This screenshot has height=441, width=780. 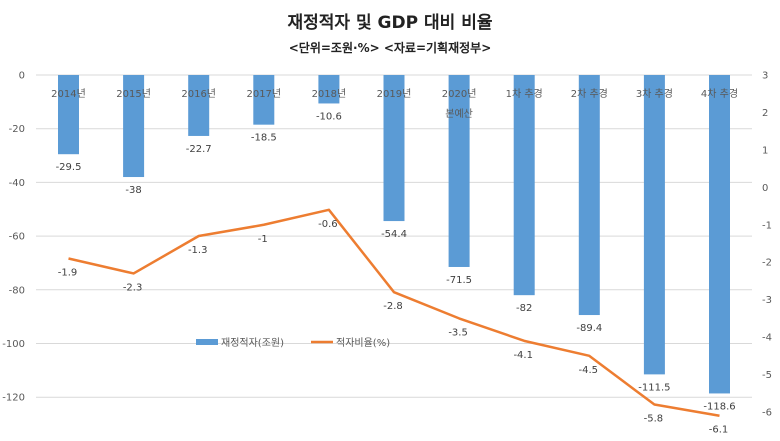 I want to click on bar-data-label: -10.6, so click(x=329, y=116).